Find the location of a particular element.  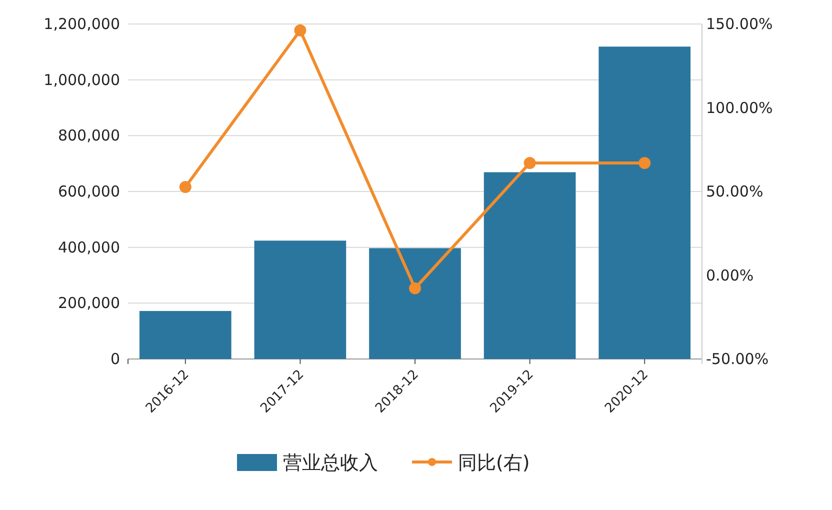

y-tick-label: 400,000 is located at coordinates (89, 247).